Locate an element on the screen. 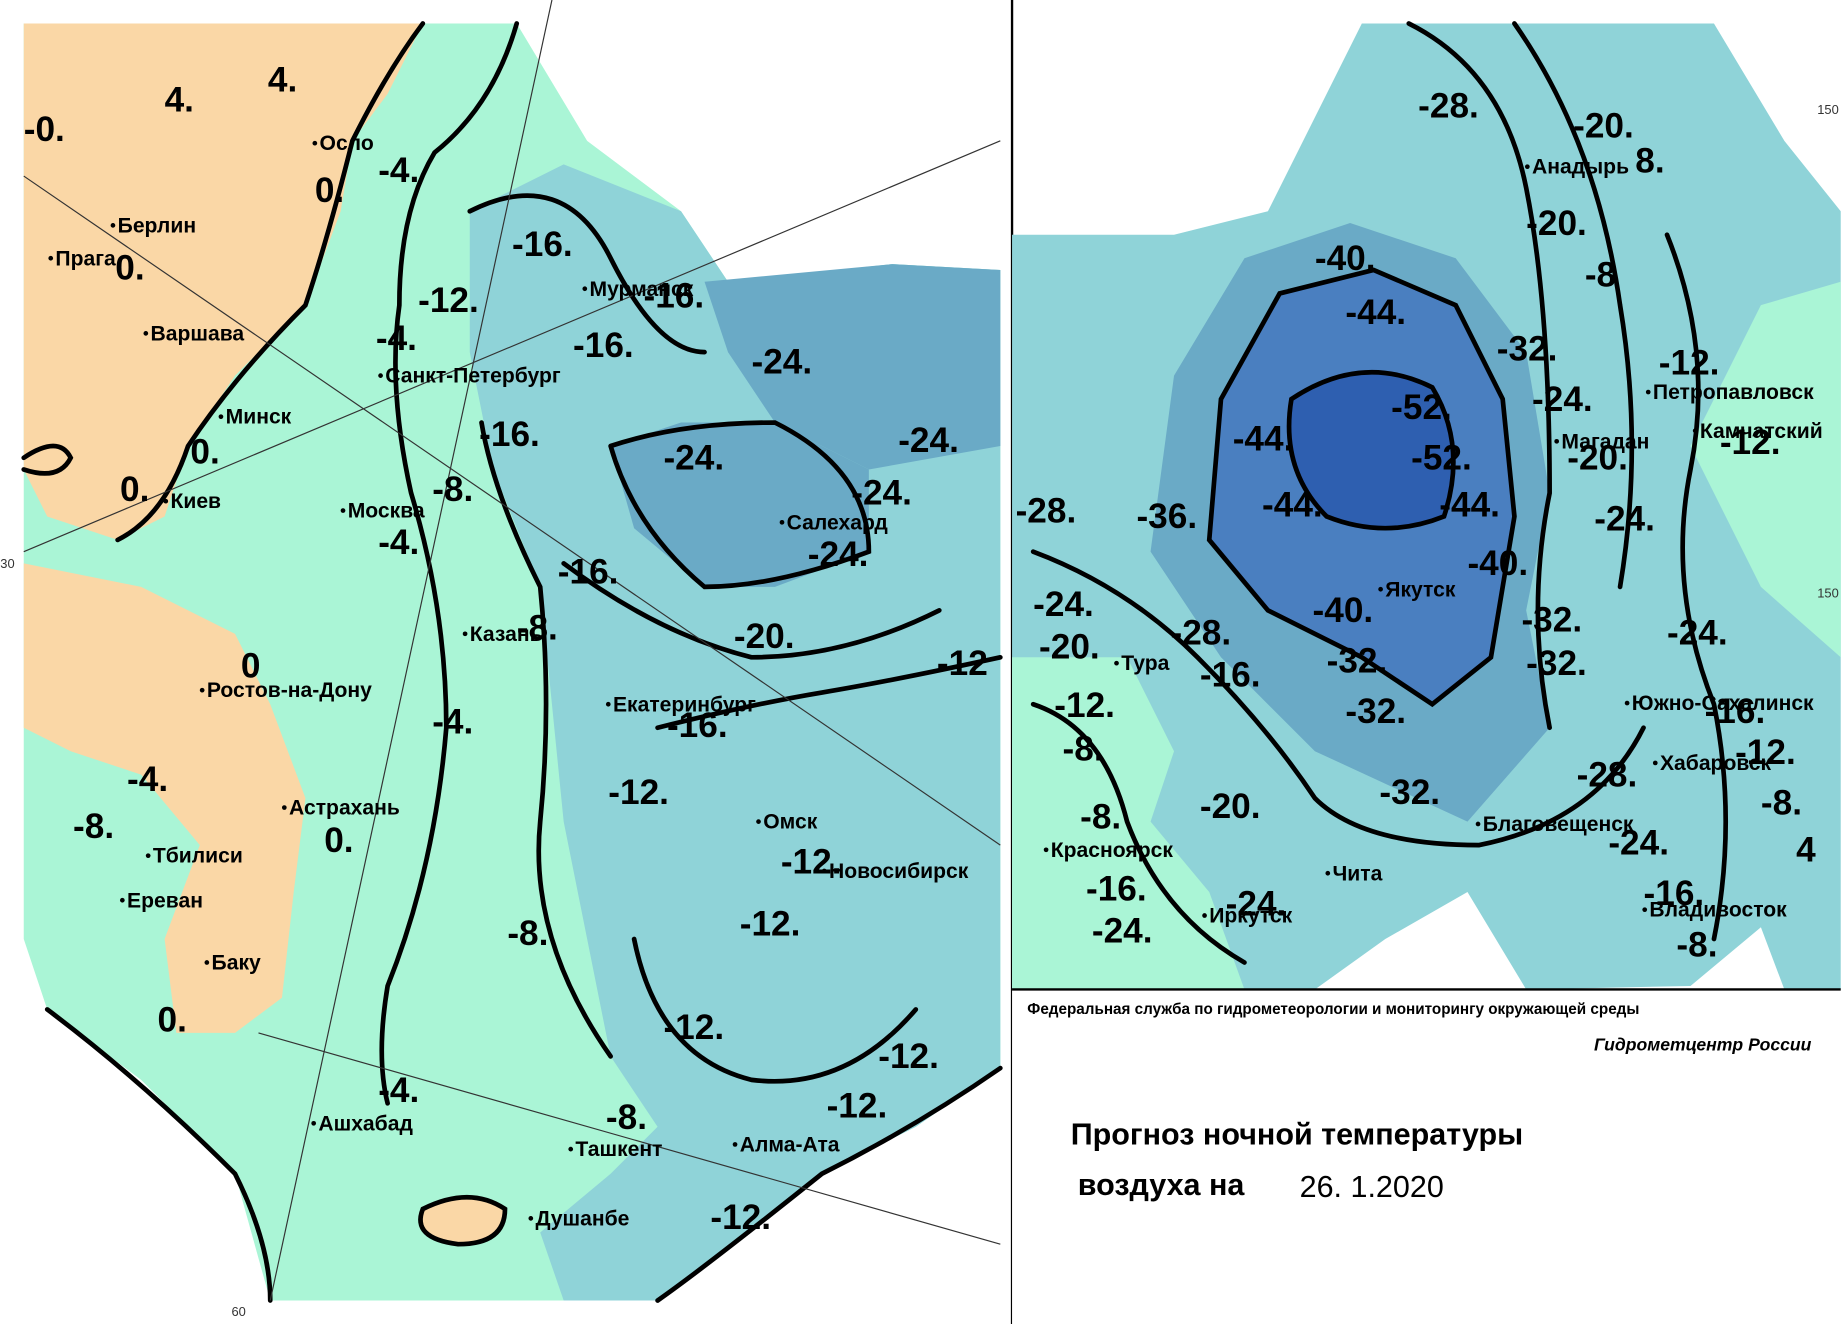 Image resolution: width=1841 pixels, height=1324 pixels. city-label: Москва is located at coordinates (386, 511).